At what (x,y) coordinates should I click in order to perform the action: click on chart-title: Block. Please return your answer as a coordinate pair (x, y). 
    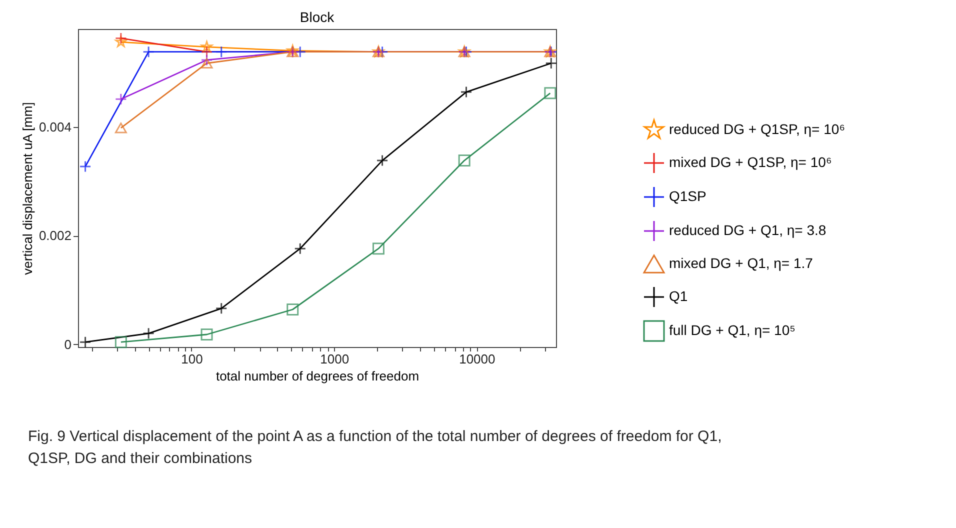
    Looking at the image, I should click on (318, 17).